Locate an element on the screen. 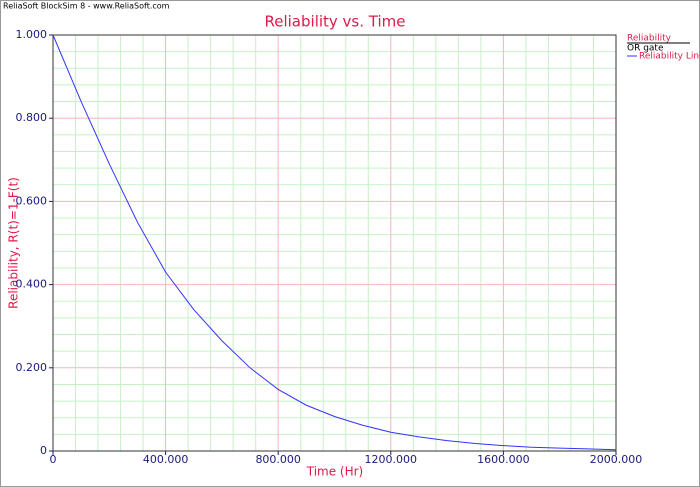 The width and height of the screenshot is (700, 487). y-axis-label: Reliability, R(t)=1-F(t) is located at coordinates (14, 243).